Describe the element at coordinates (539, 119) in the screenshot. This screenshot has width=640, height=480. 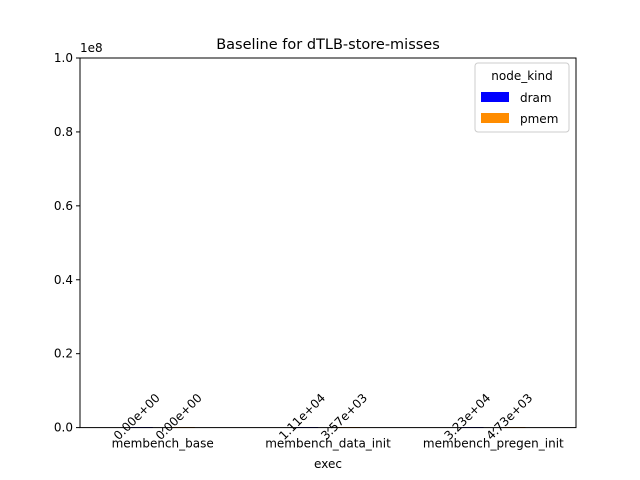
I see `legend-label-pmem: pmem` at that location.